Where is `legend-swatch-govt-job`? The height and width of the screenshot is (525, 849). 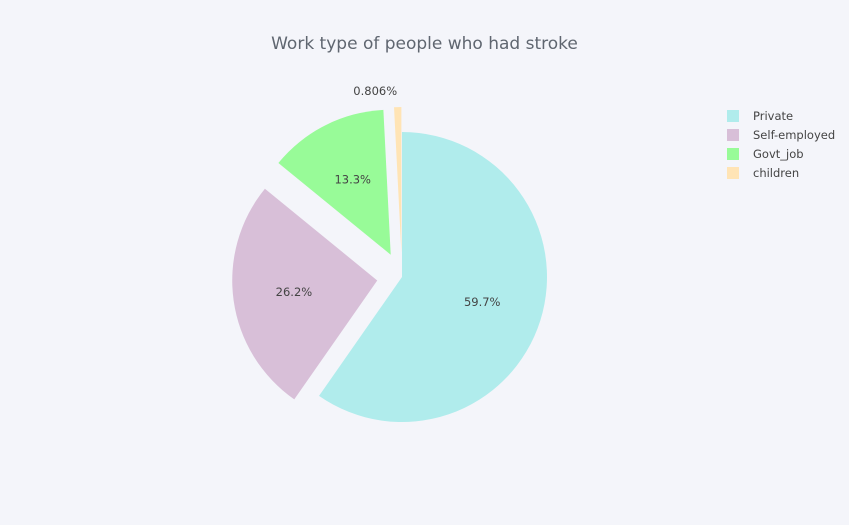
legend-swatch-govt-job is located at coordinates (733, 153).